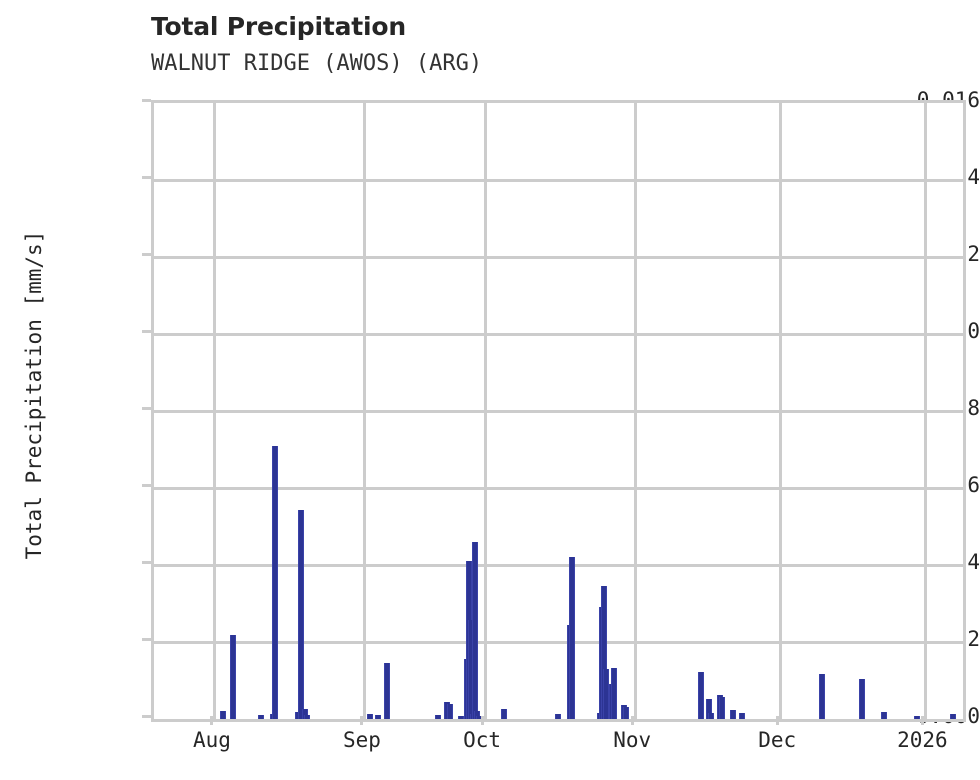  What do you see at coordinates (34, 395) in the screenshot?
I see `y-axis-label: Total Precipitation [mm/s]` at bounding box center [34, 395].